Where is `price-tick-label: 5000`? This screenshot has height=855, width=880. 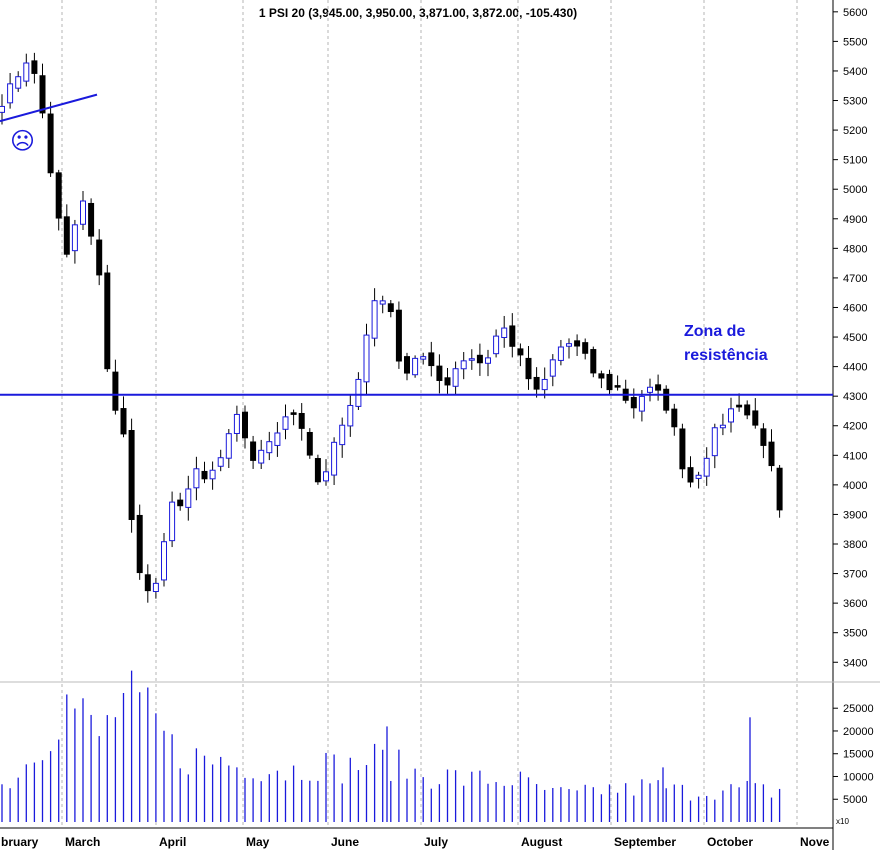
price-tick-label: 5000 is located at coordinates (855, 190).